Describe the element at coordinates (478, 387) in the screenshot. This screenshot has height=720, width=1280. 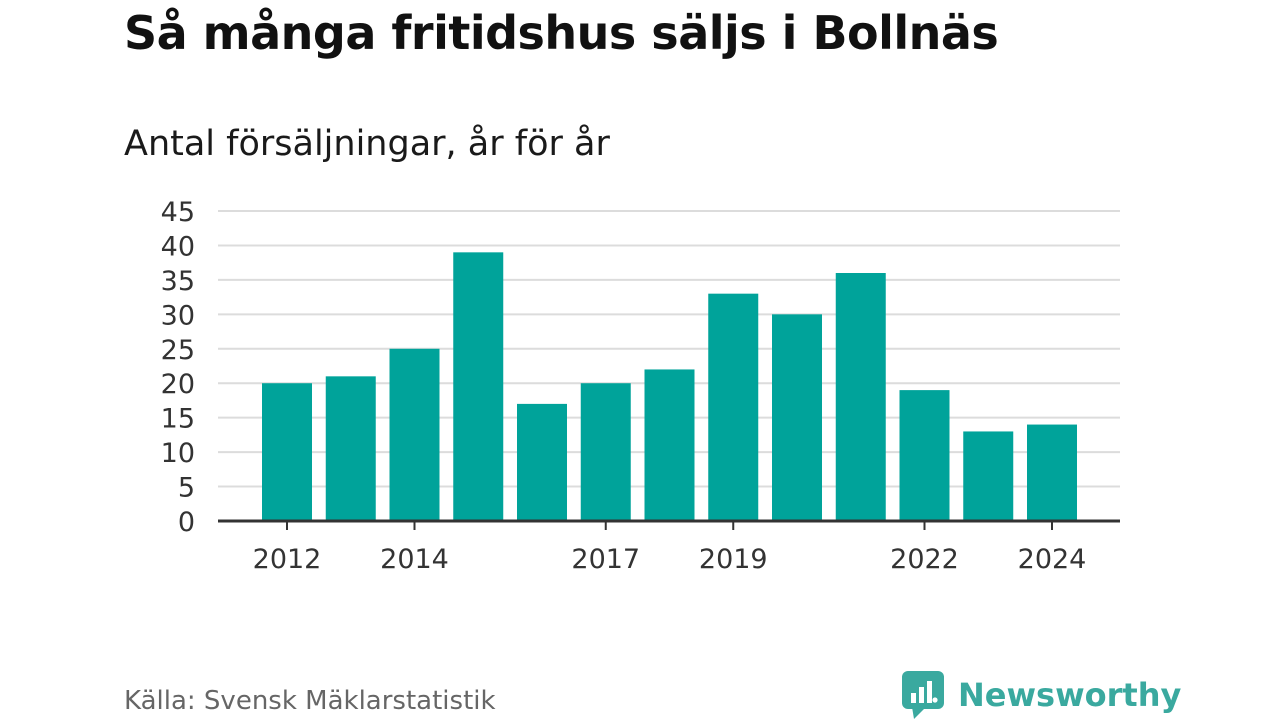
I see `bar-2015` at that location.